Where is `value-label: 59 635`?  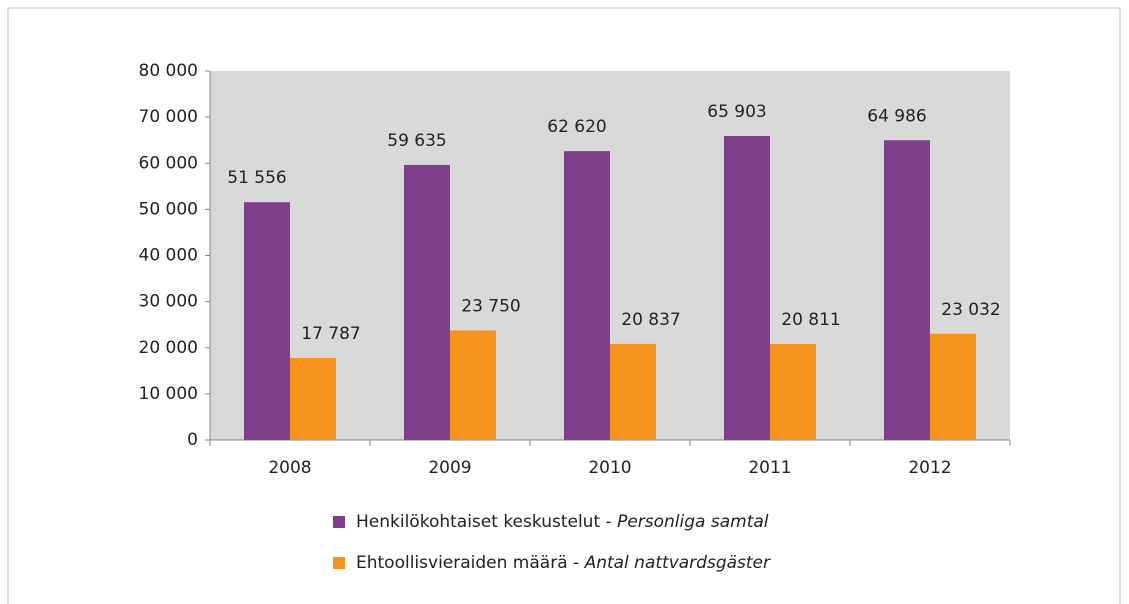
value-label: 59 635 is located at coordinates (416, 141).